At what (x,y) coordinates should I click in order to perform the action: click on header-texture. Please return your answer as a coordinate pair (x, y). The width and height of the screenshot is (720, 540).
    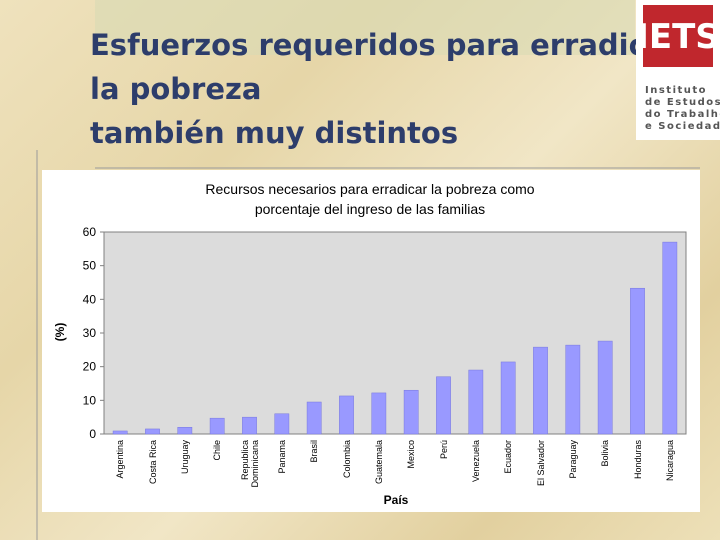
    Looking at the image, I should click on (365, 27).